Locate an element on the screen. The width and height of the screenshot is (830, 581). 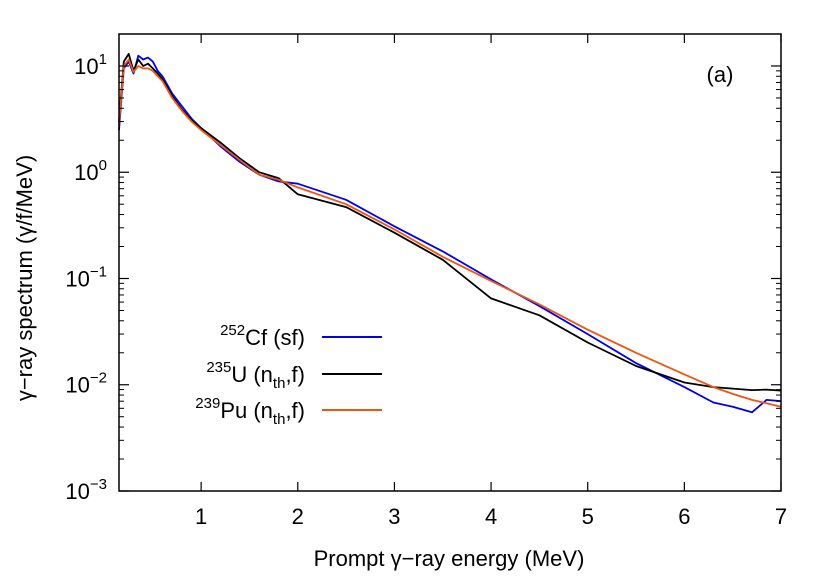
legend-label-1: 252Cf (sf) is located at coordinates (262, 336).